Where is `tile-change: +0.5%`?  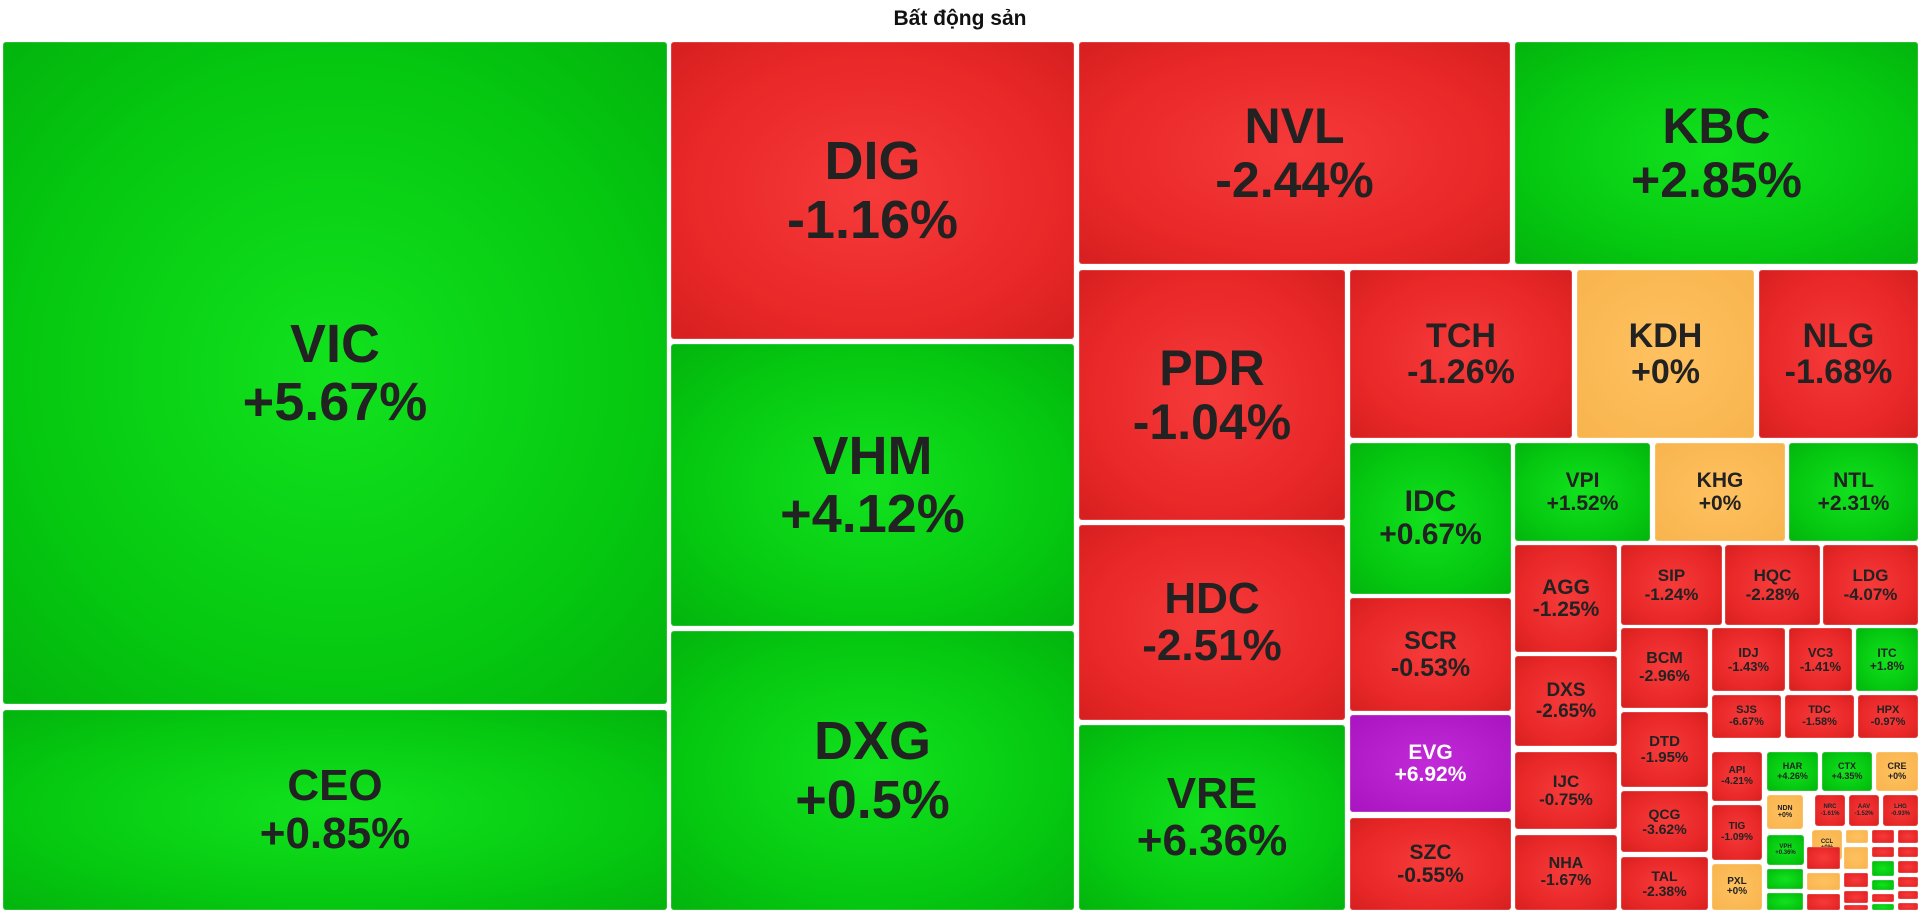
tile-change: +0.5% is located at coordinates (872, 799).